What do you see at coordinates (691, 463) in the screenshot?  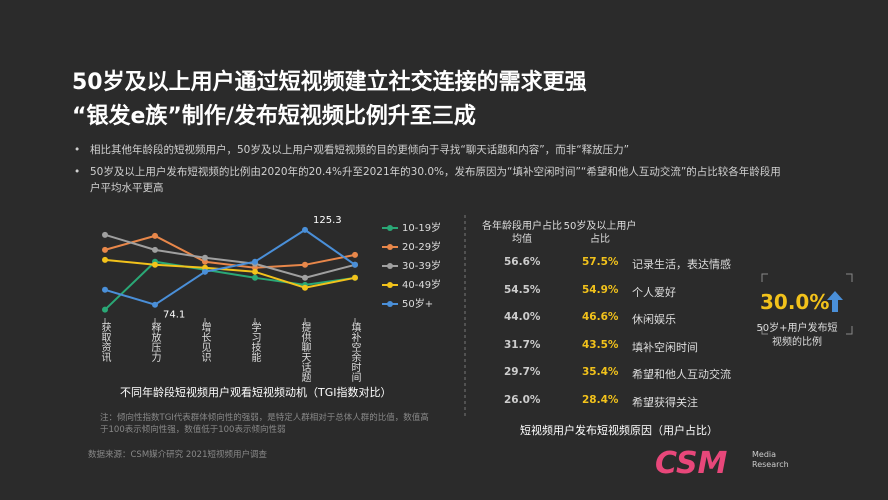 I see `logo: CSM` at bounding box center [691, 463].